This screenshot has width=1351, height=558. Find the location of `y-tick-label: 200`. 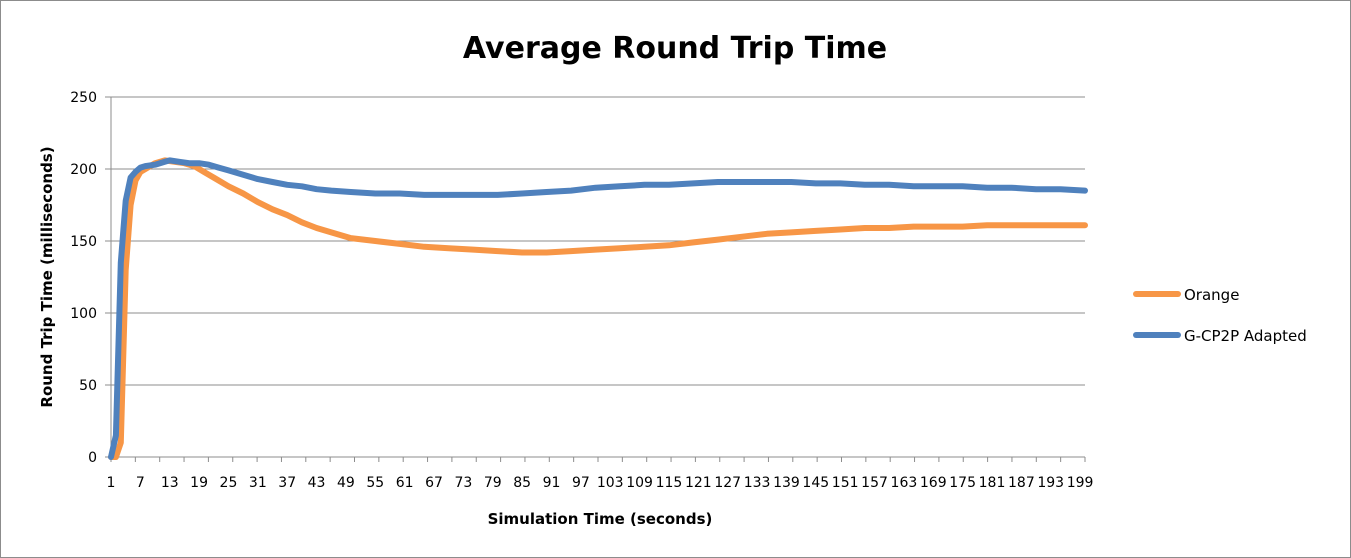

y-tick-label: 200 is located at coordinates (83, 170).